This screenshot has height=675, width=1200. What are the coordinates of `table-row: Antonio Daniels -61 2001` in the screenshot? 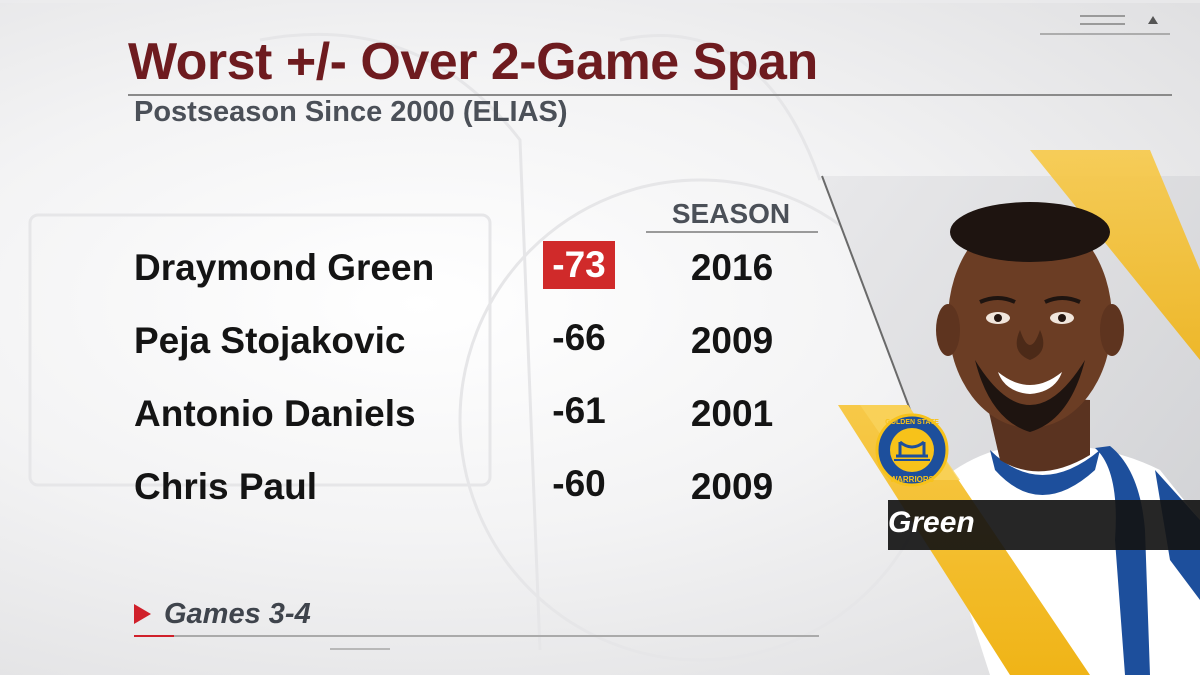 It's located at (410, 415).